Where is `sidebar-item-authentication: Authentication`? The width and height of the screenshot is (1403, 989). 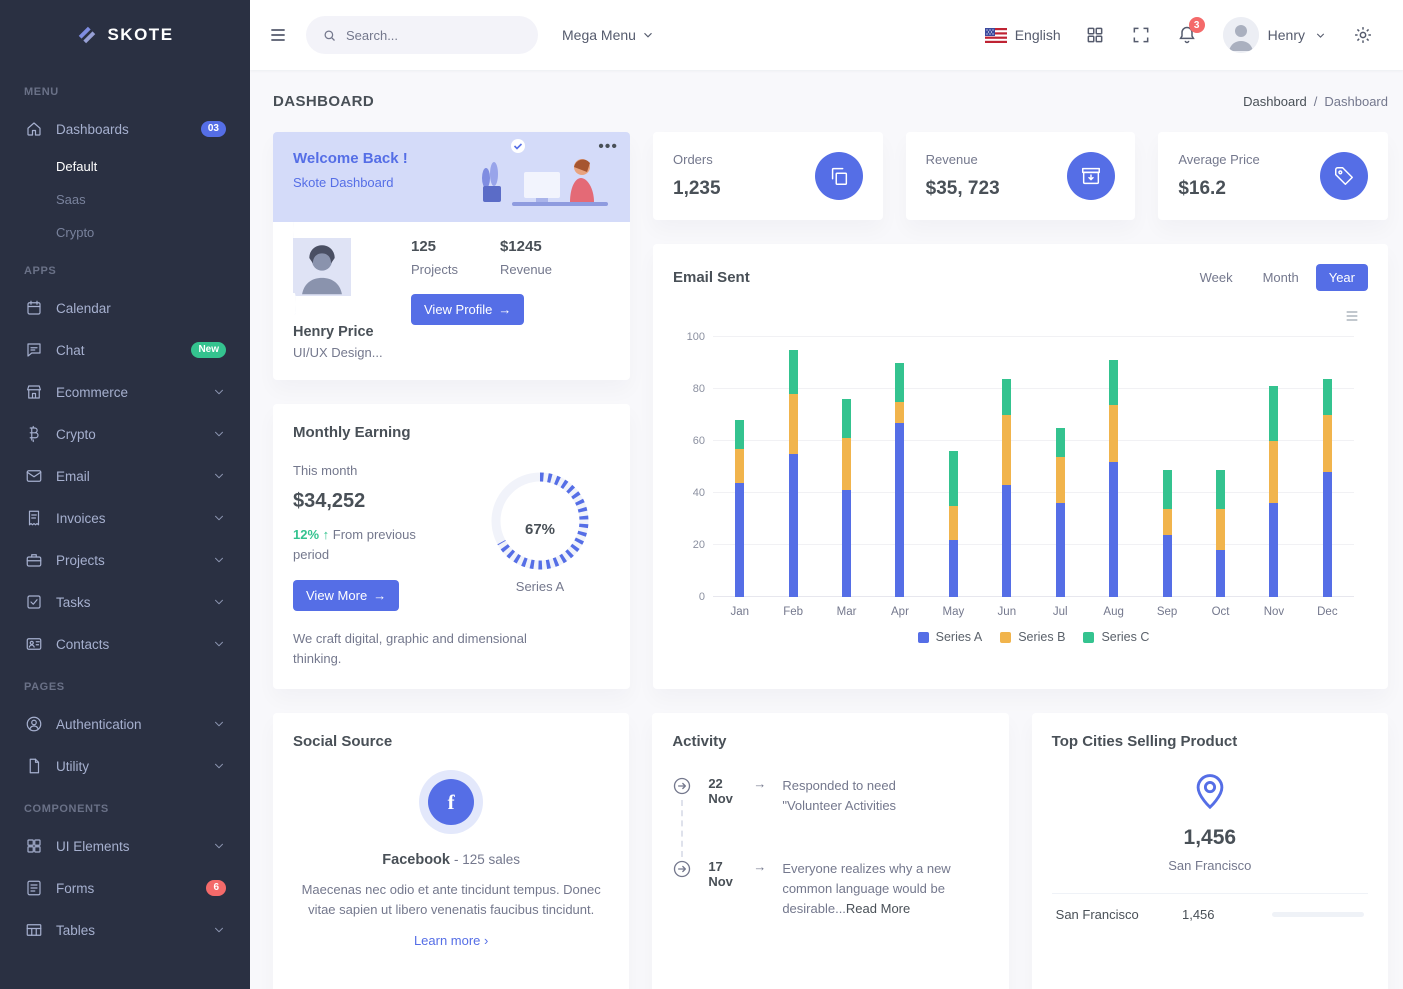
sidebar-item-authentication: Authentication is located at coordinates (125, 724).